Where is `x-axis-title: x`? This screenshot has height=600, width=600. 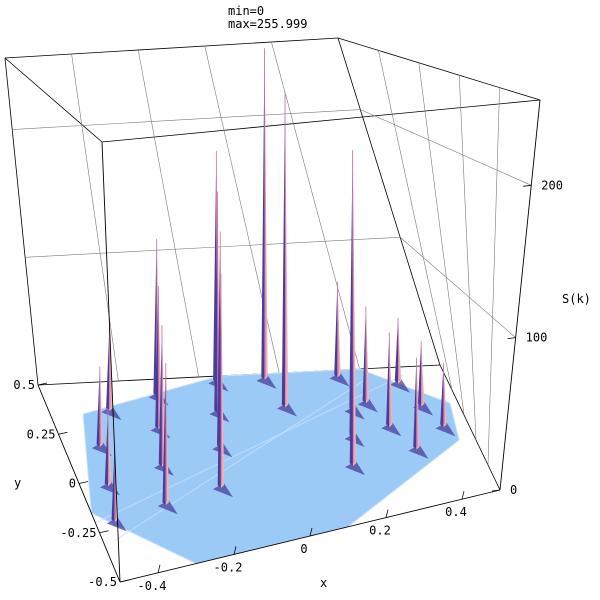 x-axis-title: x is located at coordinates (324, 583).